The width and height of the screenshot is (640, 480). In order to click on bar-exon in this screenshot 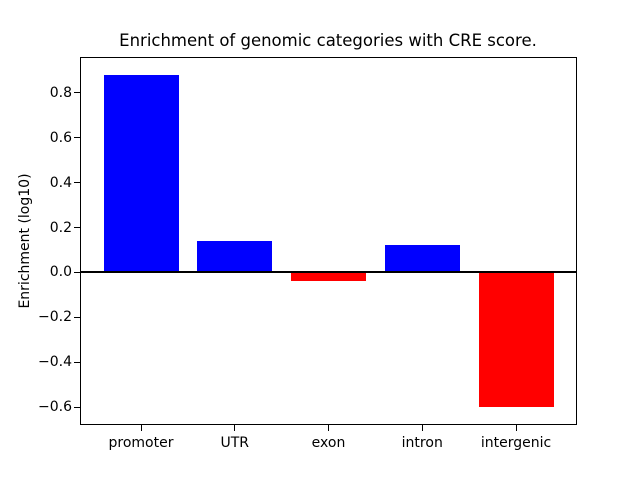, I will do `click(328, 277)`.